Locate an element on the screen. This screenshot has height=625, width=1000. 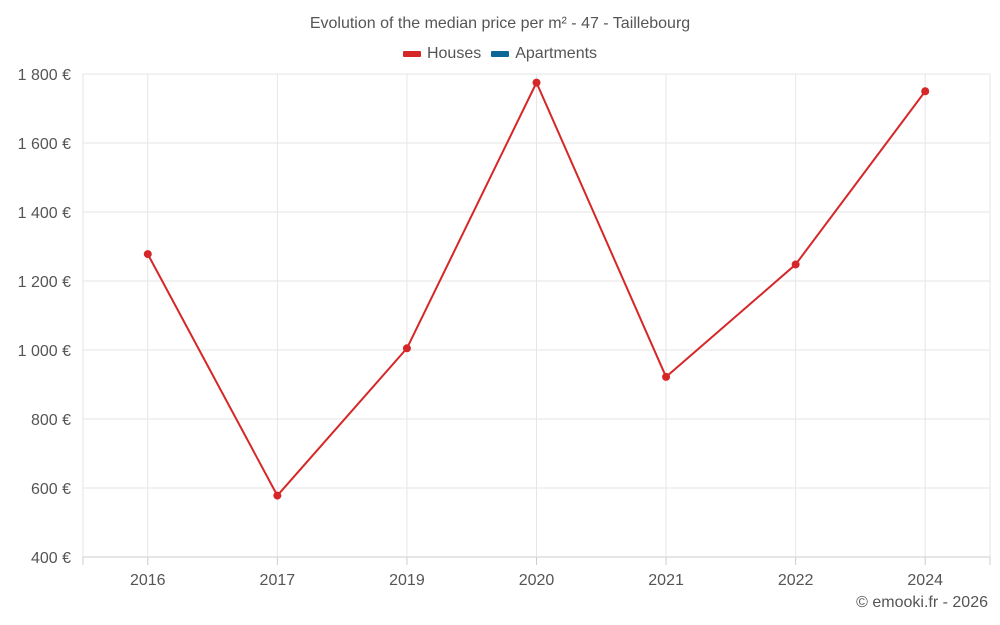
x-tick-label: 2024 is located at coordinates (925, 580).